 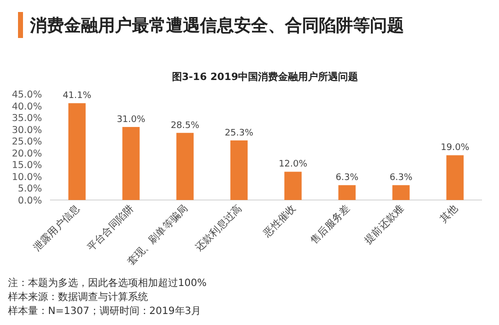 What do you see at coordinates (30, 189) in the screenshot?
I see `y-tick-label: 5.0%` at bounding box center [30, 189].